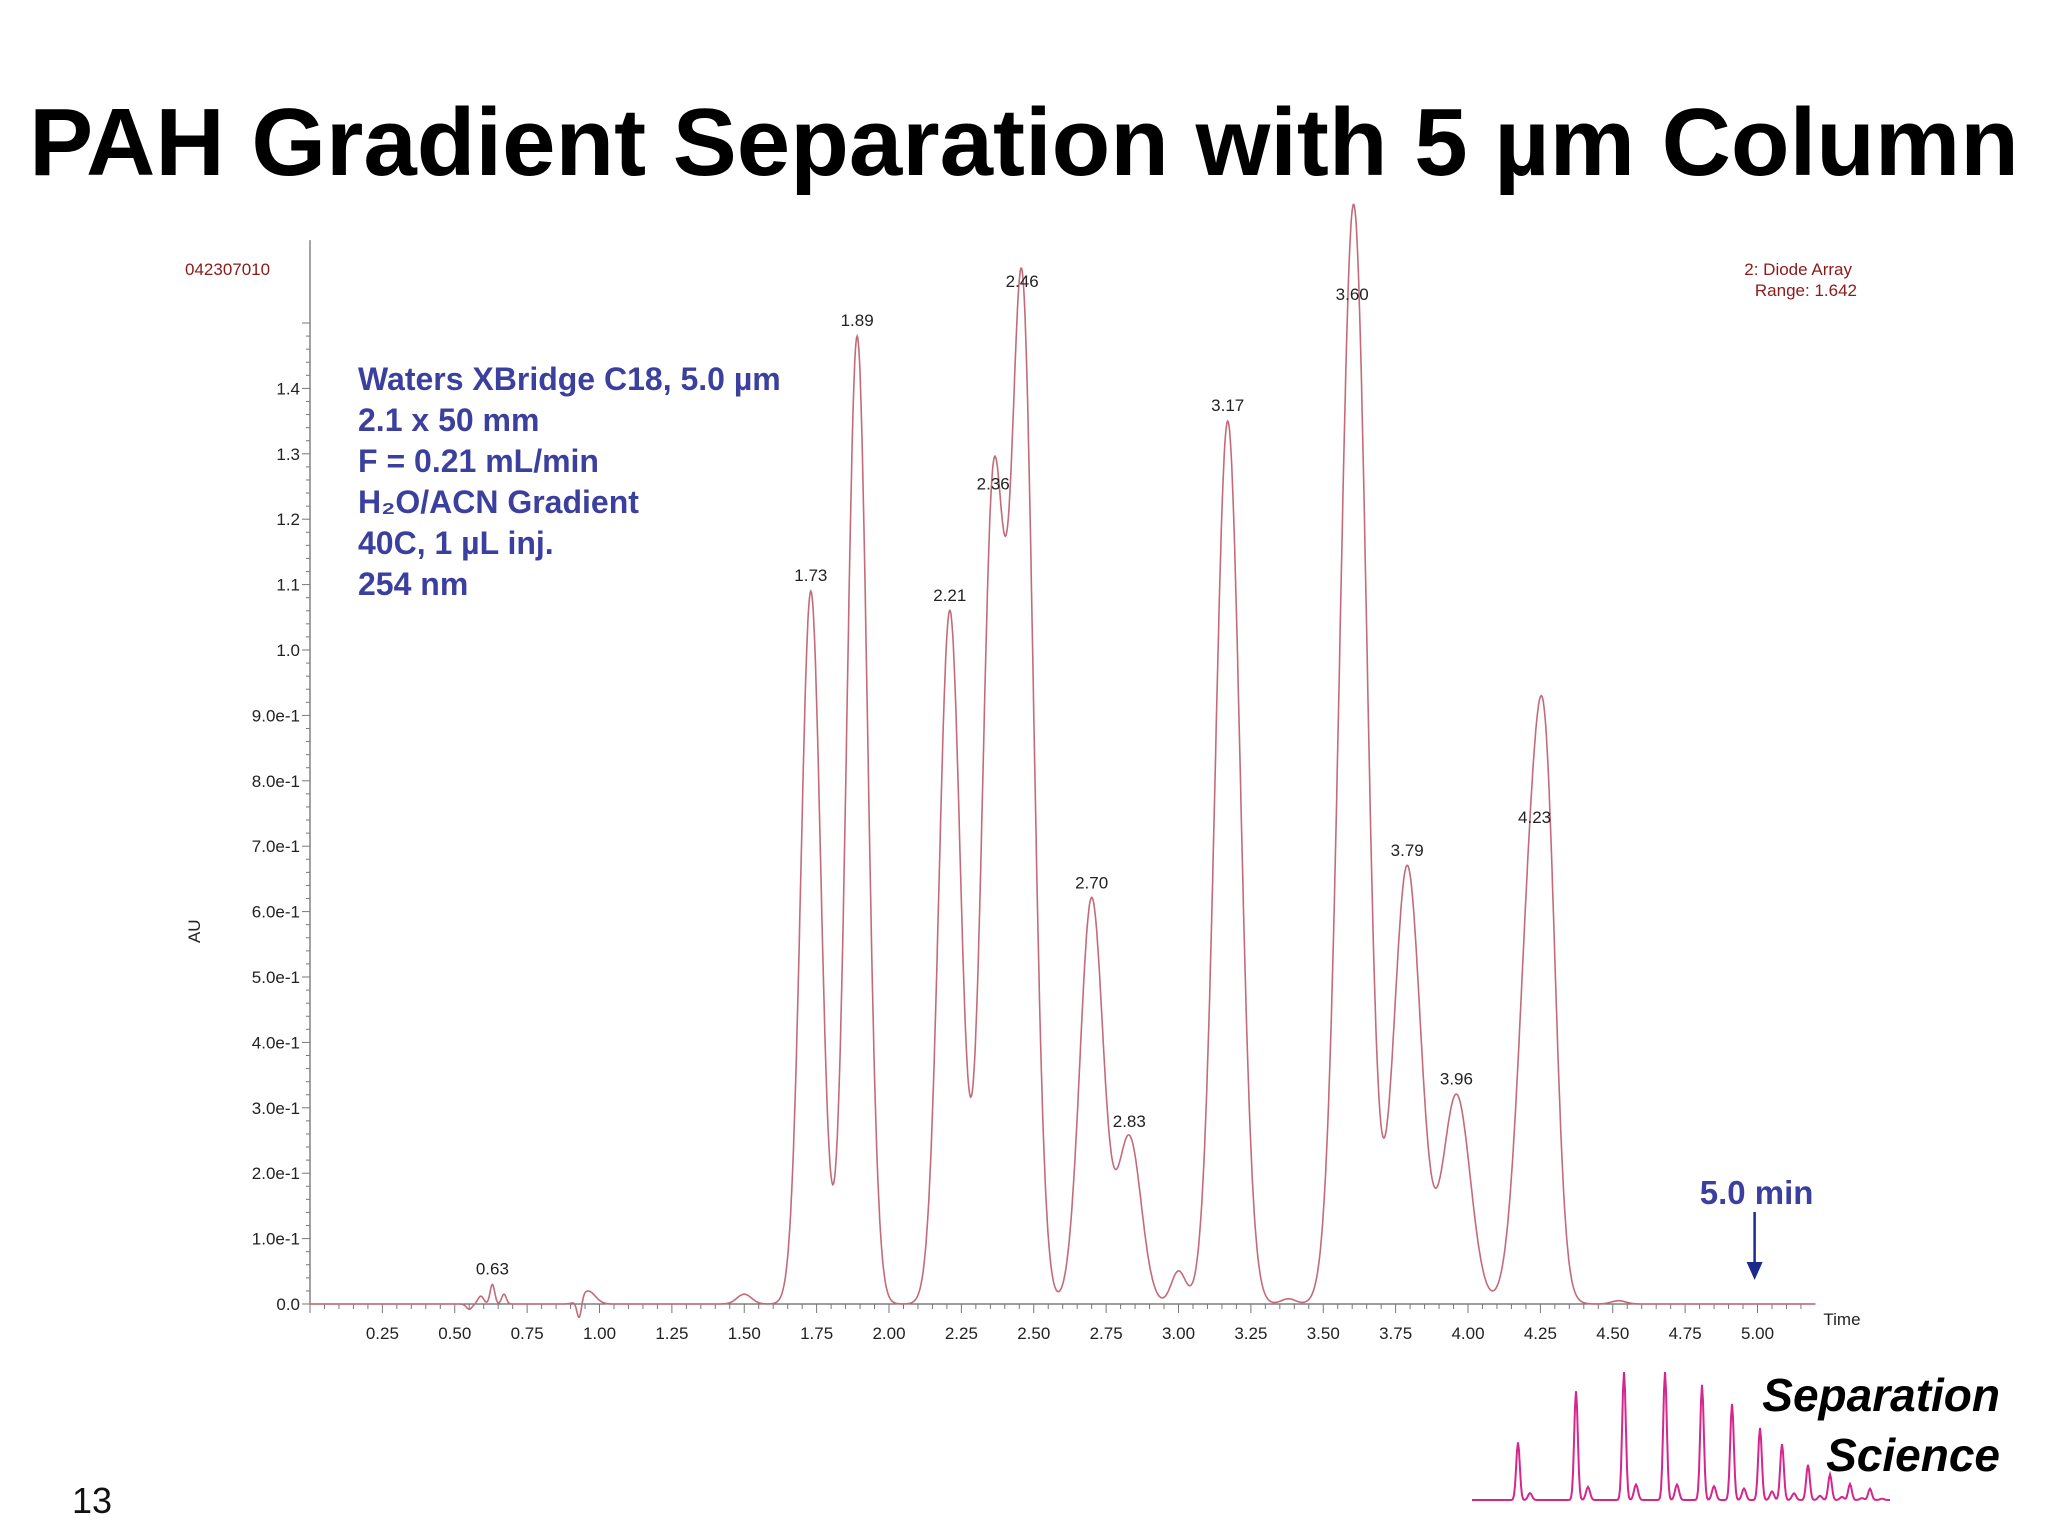  Describe the element at coordinates (1754, 1271) in the screenshot. I see `run-end-arrow-head` at that location.